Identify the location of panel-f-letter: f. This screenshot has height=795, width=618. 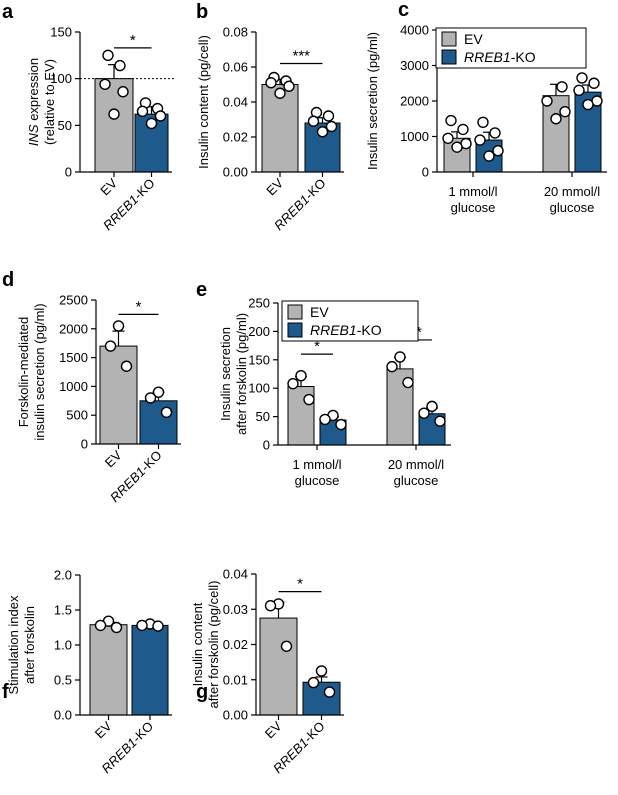
(5, 692).